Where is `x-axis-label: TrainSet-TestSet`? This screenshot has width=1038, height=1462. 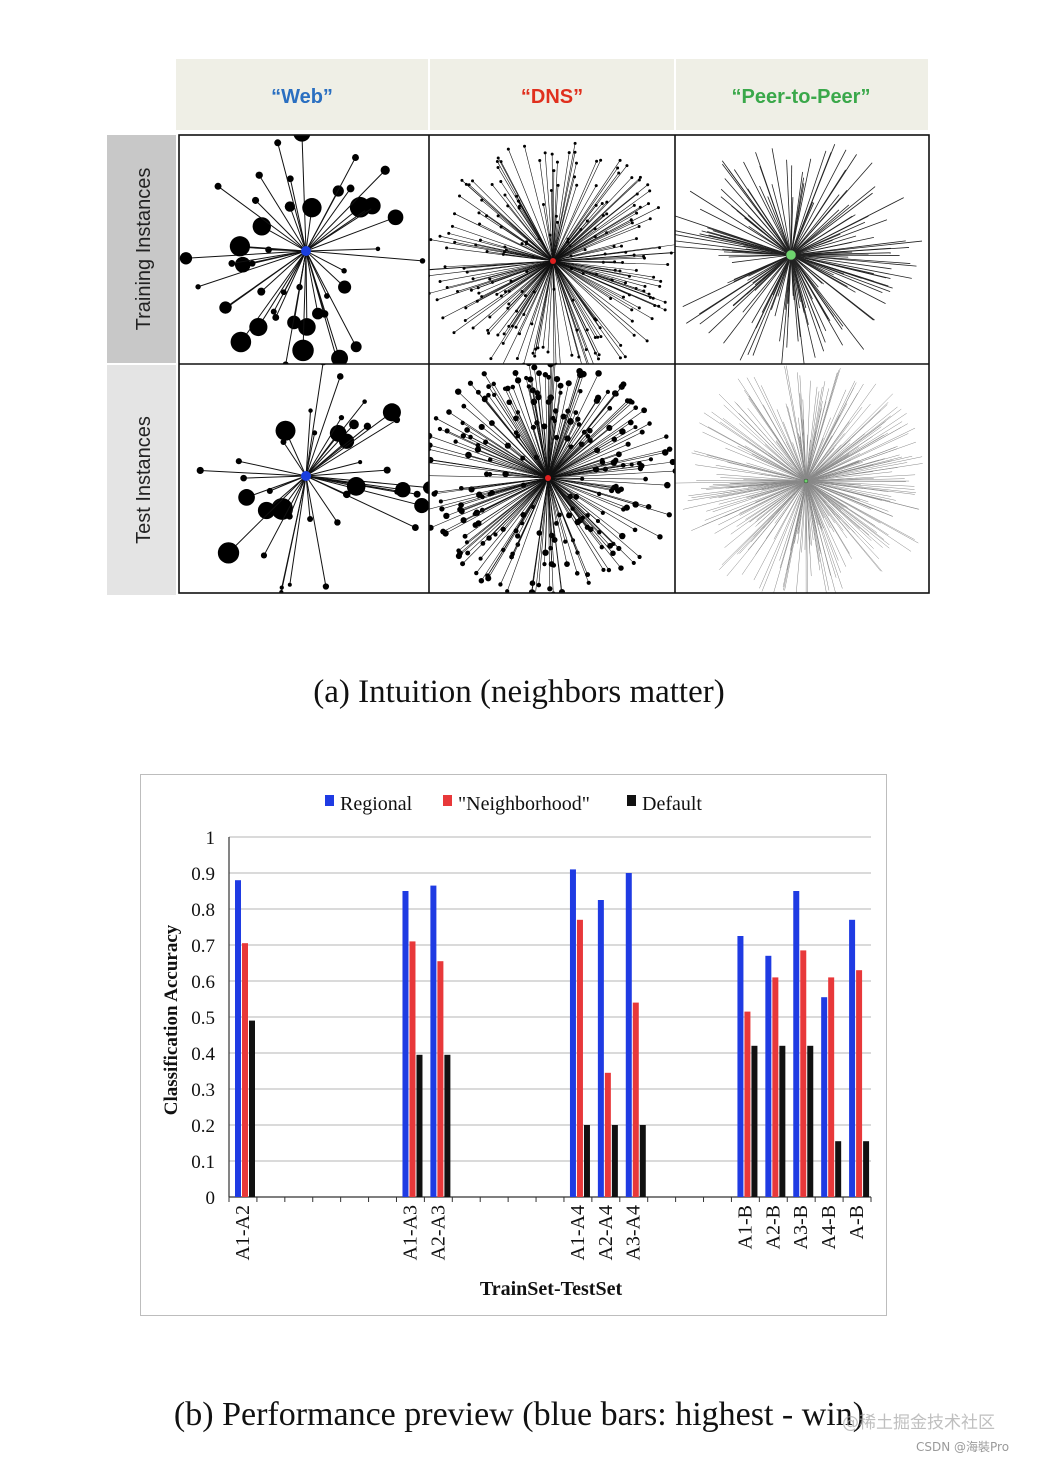 x-axis-label: TrainSet-TestSet is located at coordinates (551, 1289).